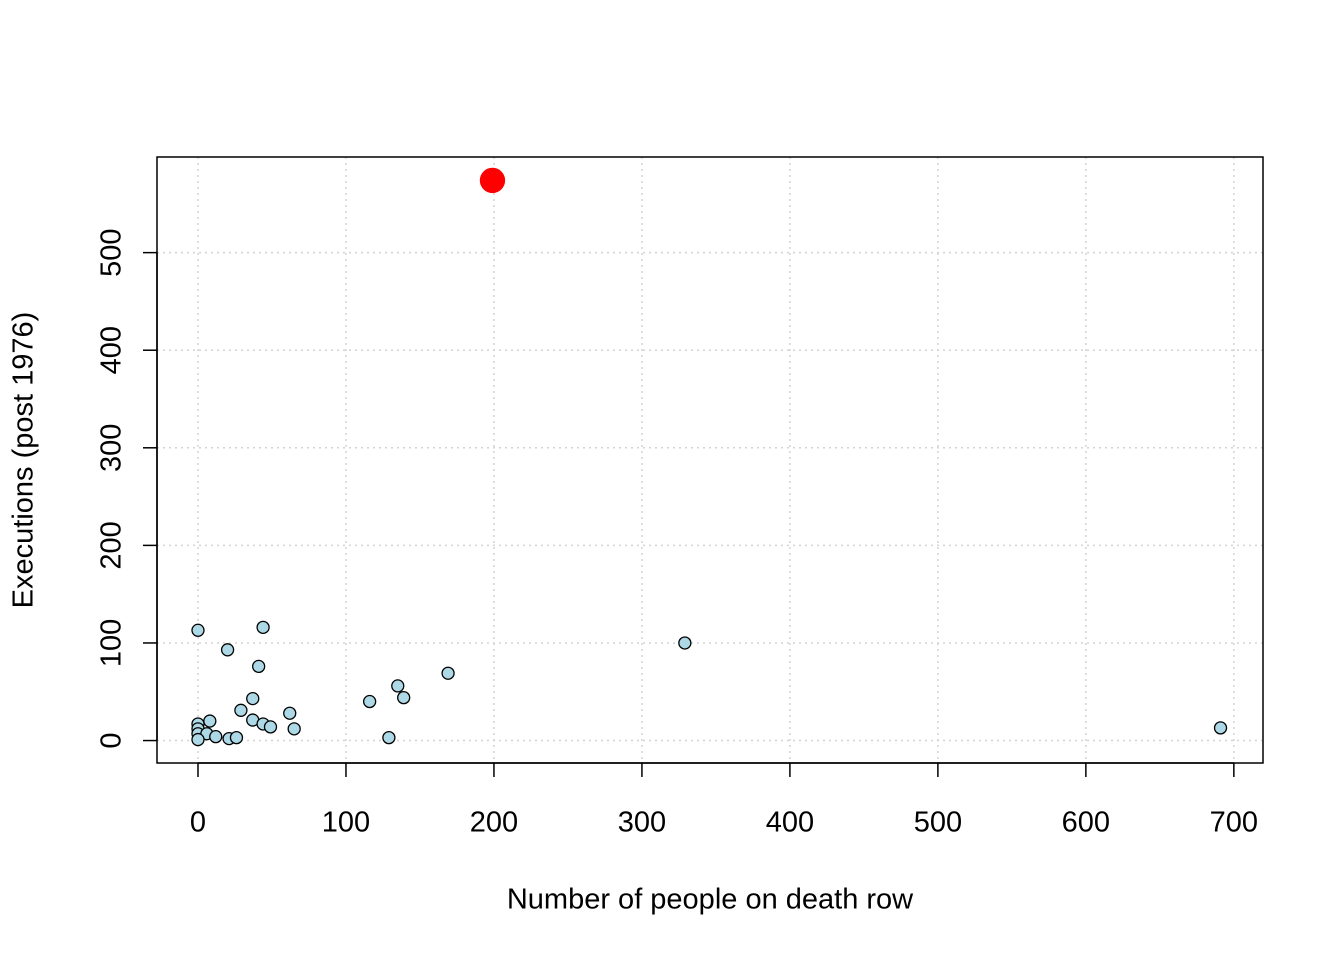  Describe the element at coordinates (710, 900) in the screenshot. I see `x-axis-label: Number of people on death row` at that location.